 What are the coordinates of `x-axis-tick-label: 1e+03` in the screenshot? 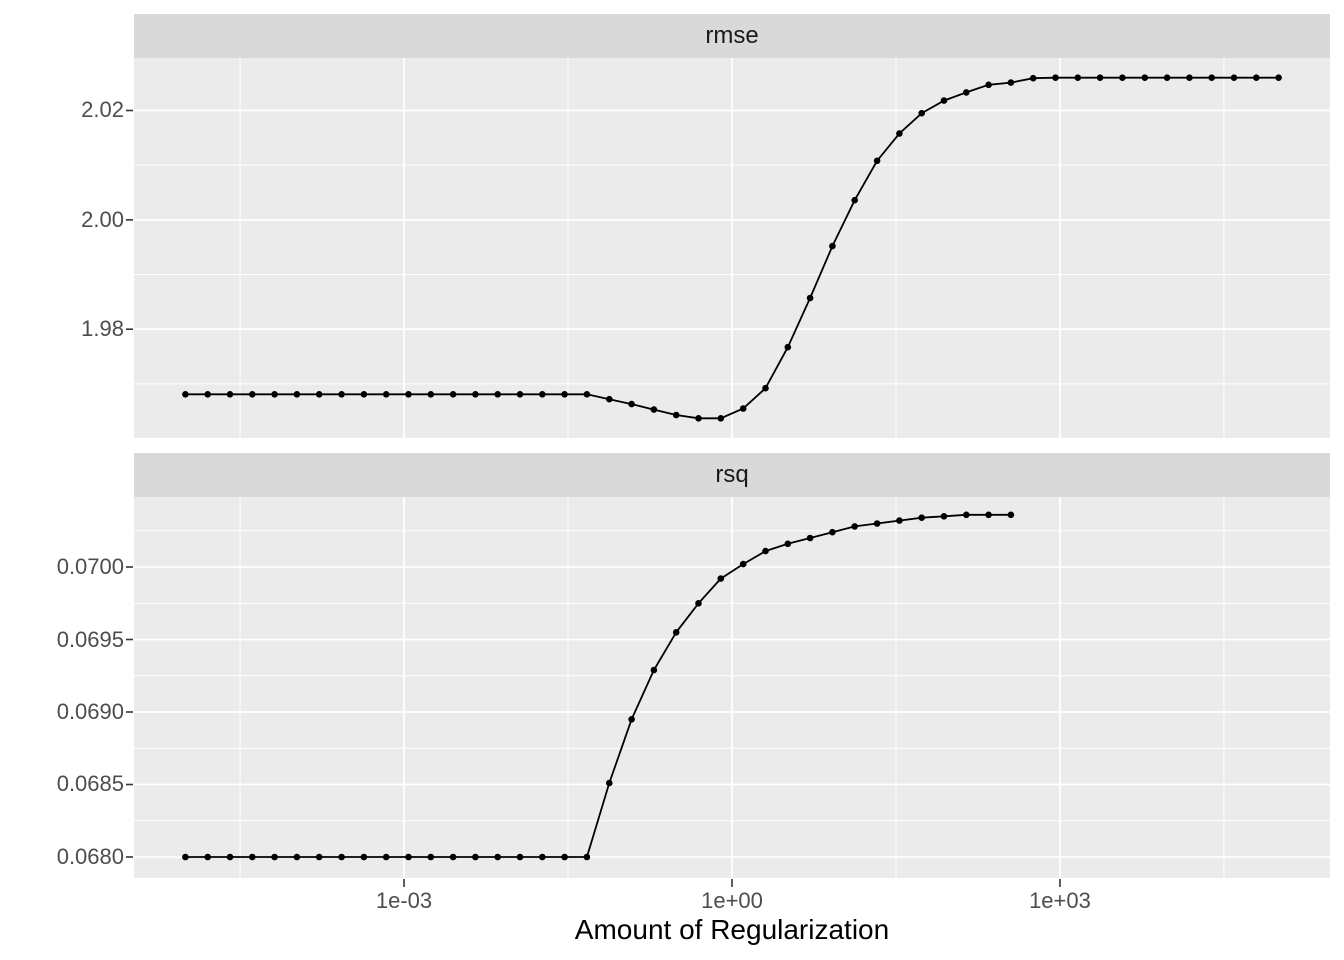 It's located at (1060, 900).